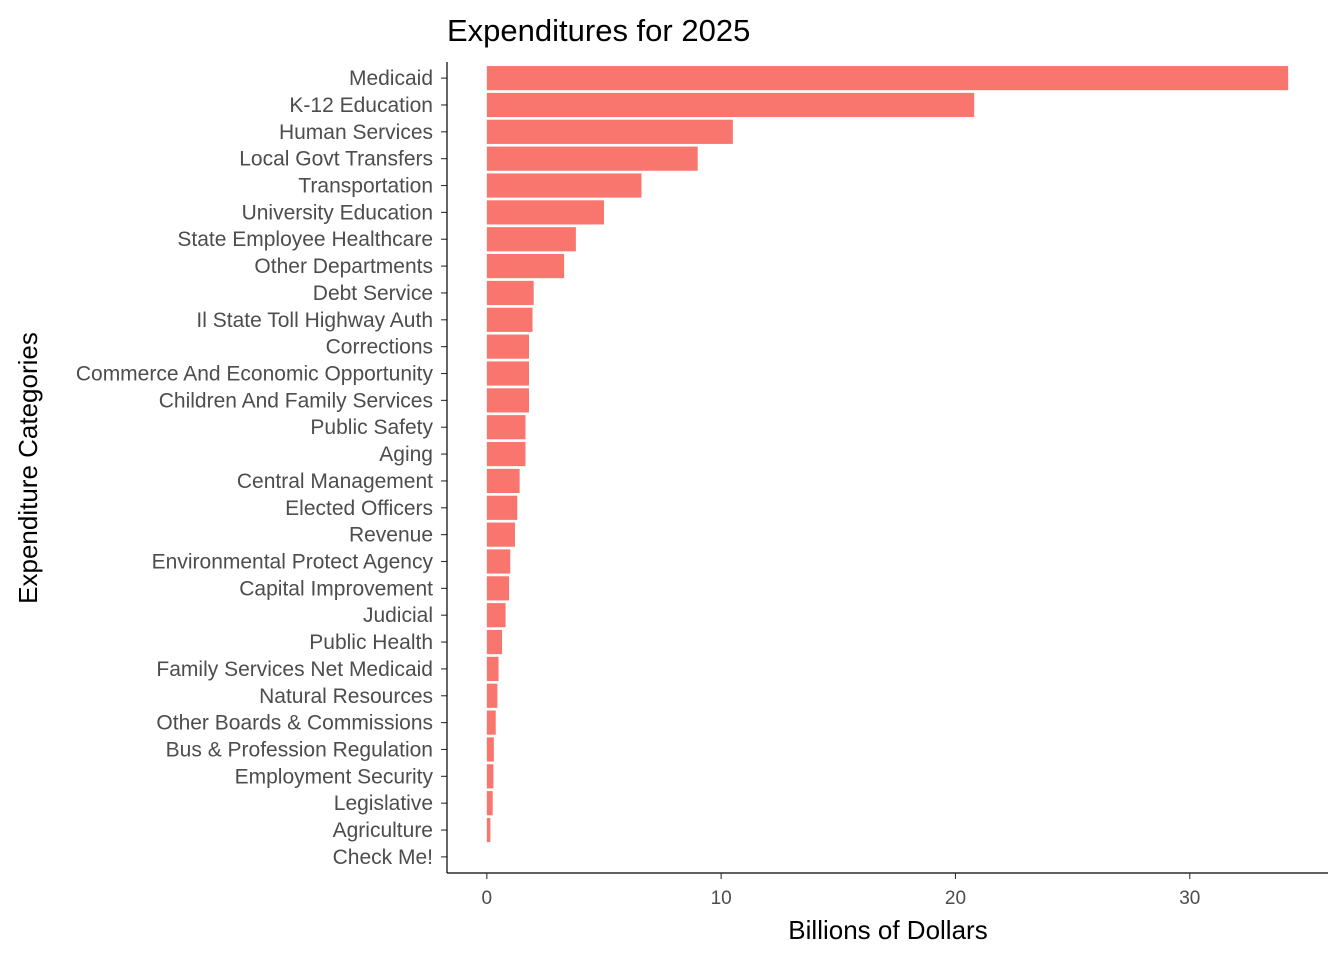  I want to click on category-label: Capital Improvement, so click(336, 588).